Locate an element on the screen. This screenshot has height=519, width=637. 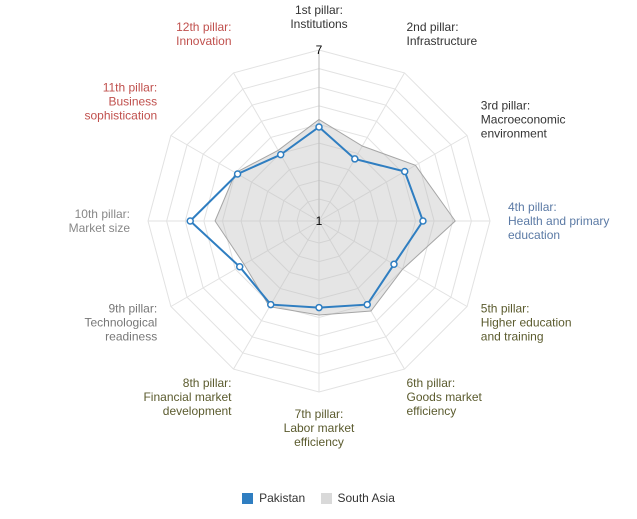
axis-label-line: 12th pillar: is located at coordinates (203, 27).